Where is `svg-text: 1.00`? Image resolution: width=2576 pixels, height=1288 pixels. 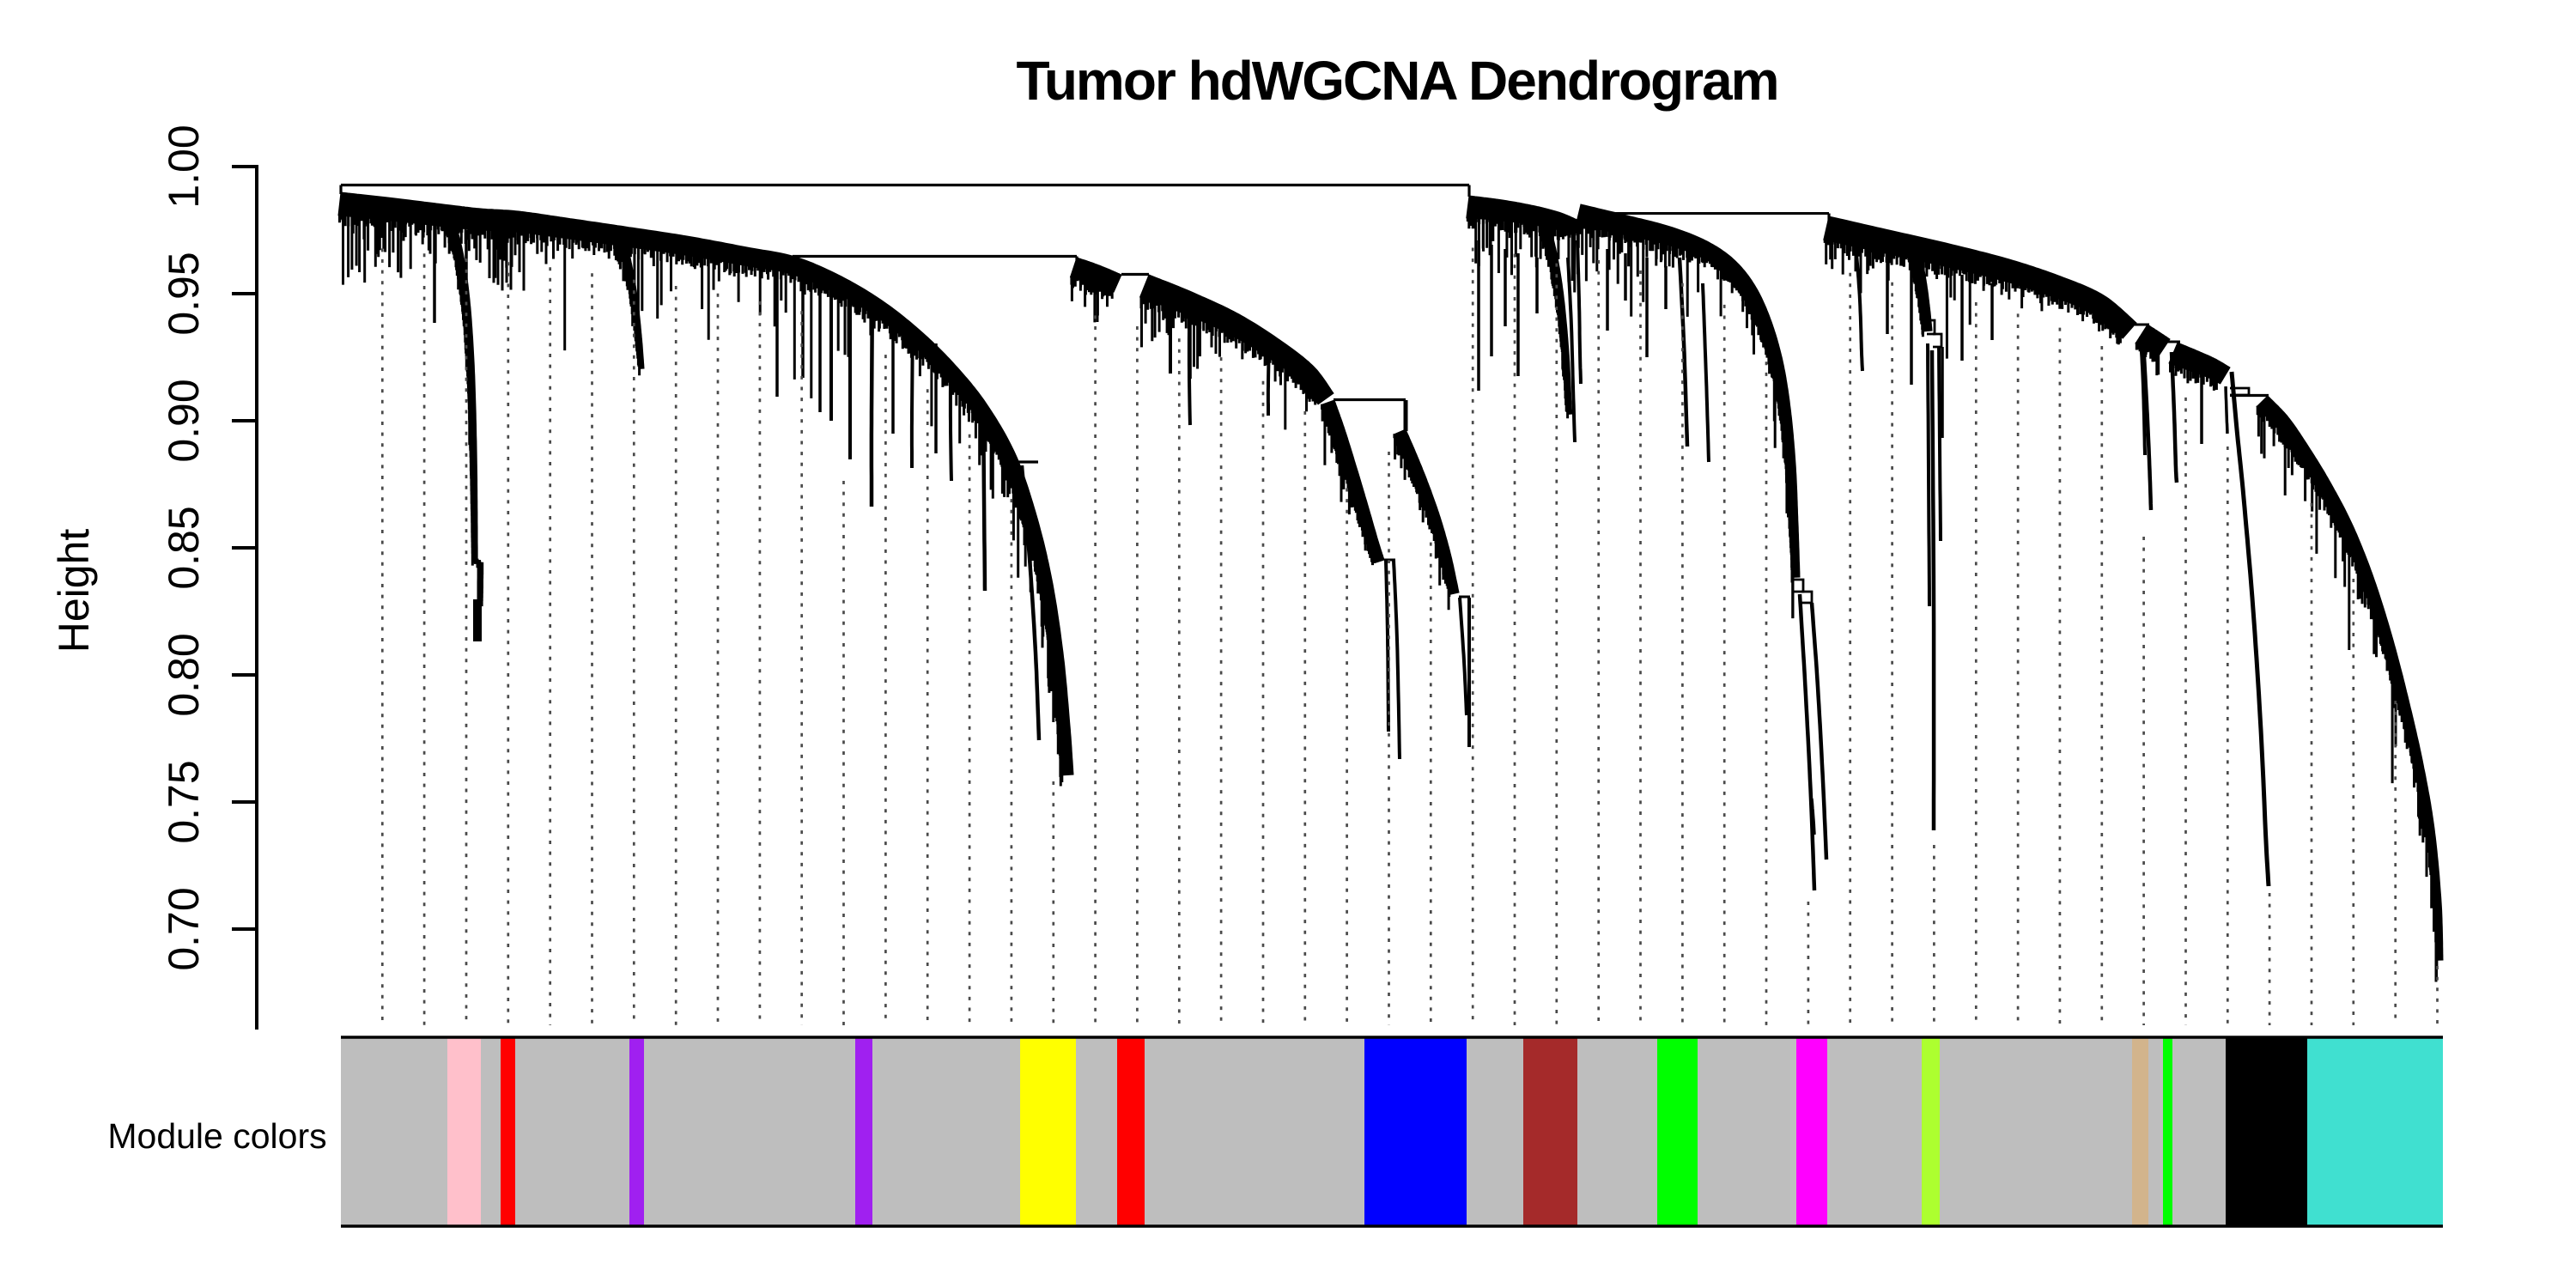
svg-text: 1.00 is located at coordinates (184, 166).